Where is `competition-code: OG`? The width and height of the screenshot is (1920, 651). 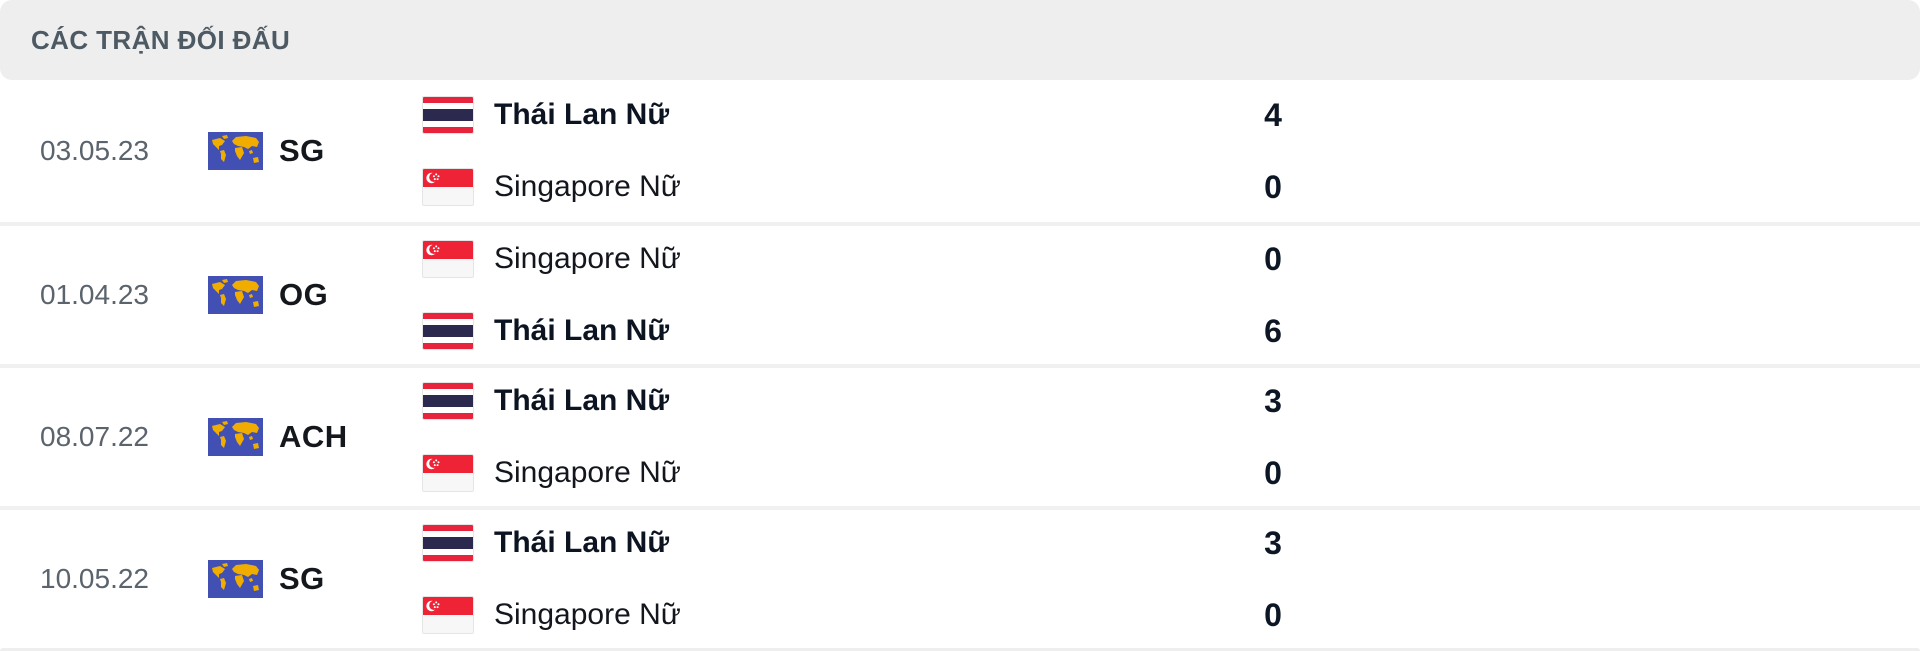 competition-code: OG is located at coordinates (304, 294).